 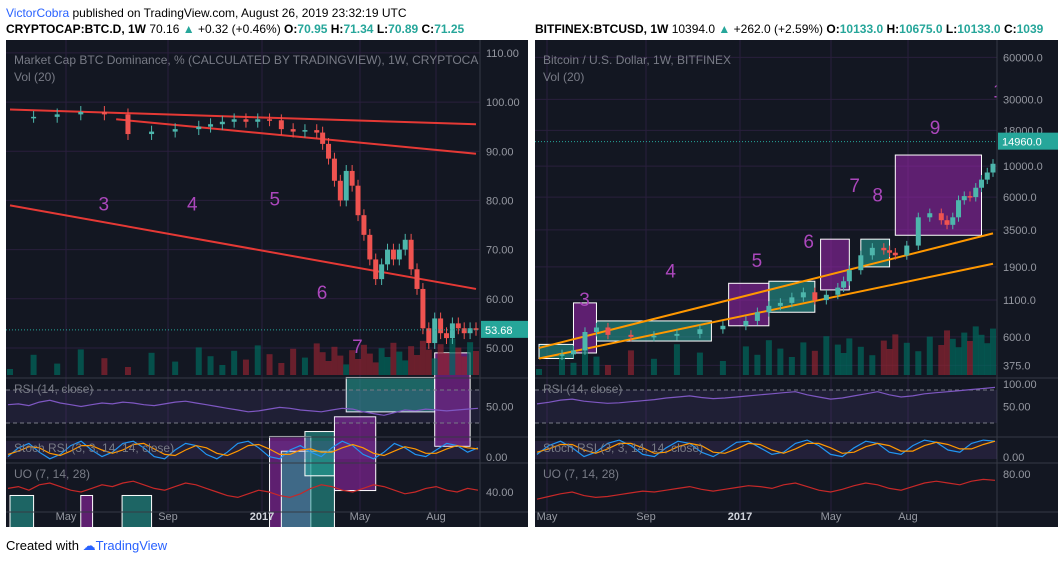 I want to click on tradingview-logo-icon: ☁, so click(x=89, y=545).